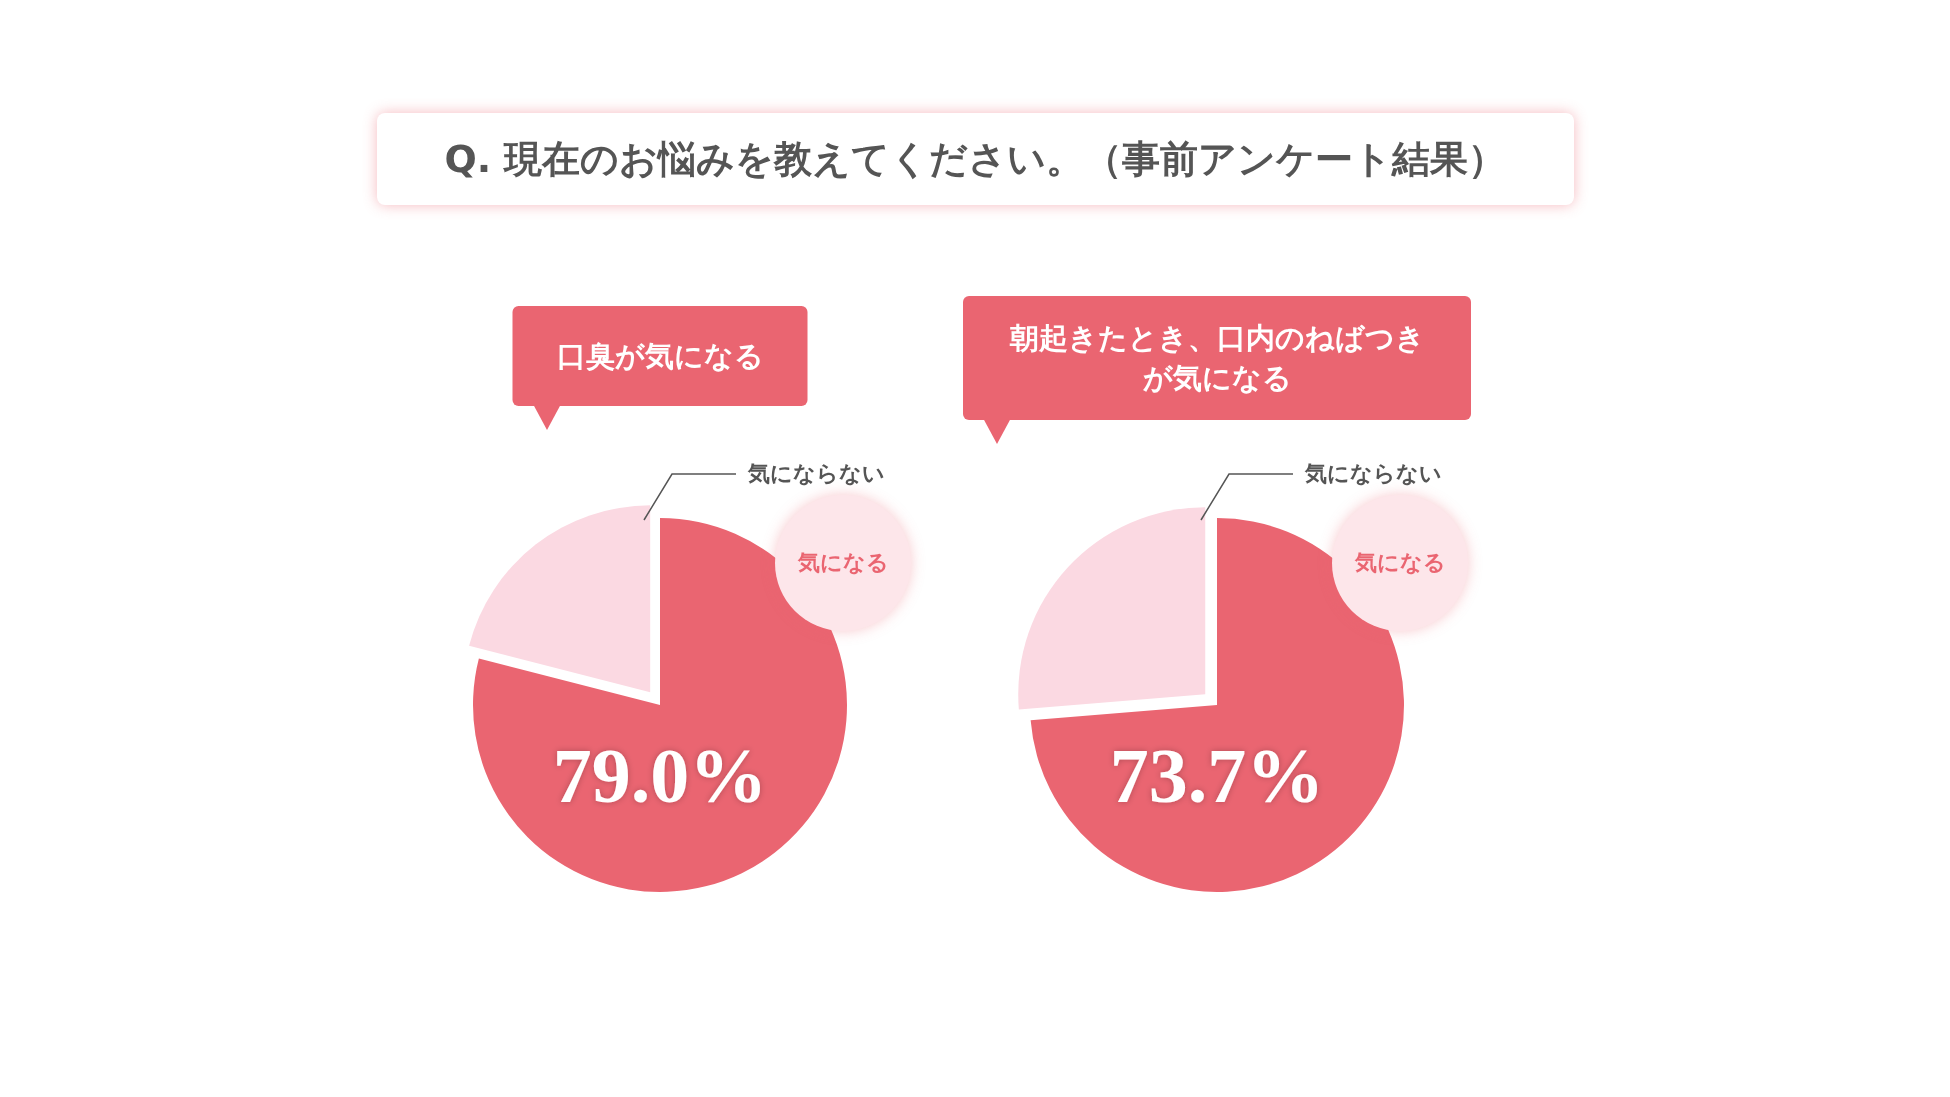 Image resolution: width=1950 pixels, height=1097 pixels. What do you see at coordinates (975, 159) in the screenshot?
I see `text: Q. 現在のお悩みを教えてください。（事前アンケート結果）` at bounding box center [975, 159].